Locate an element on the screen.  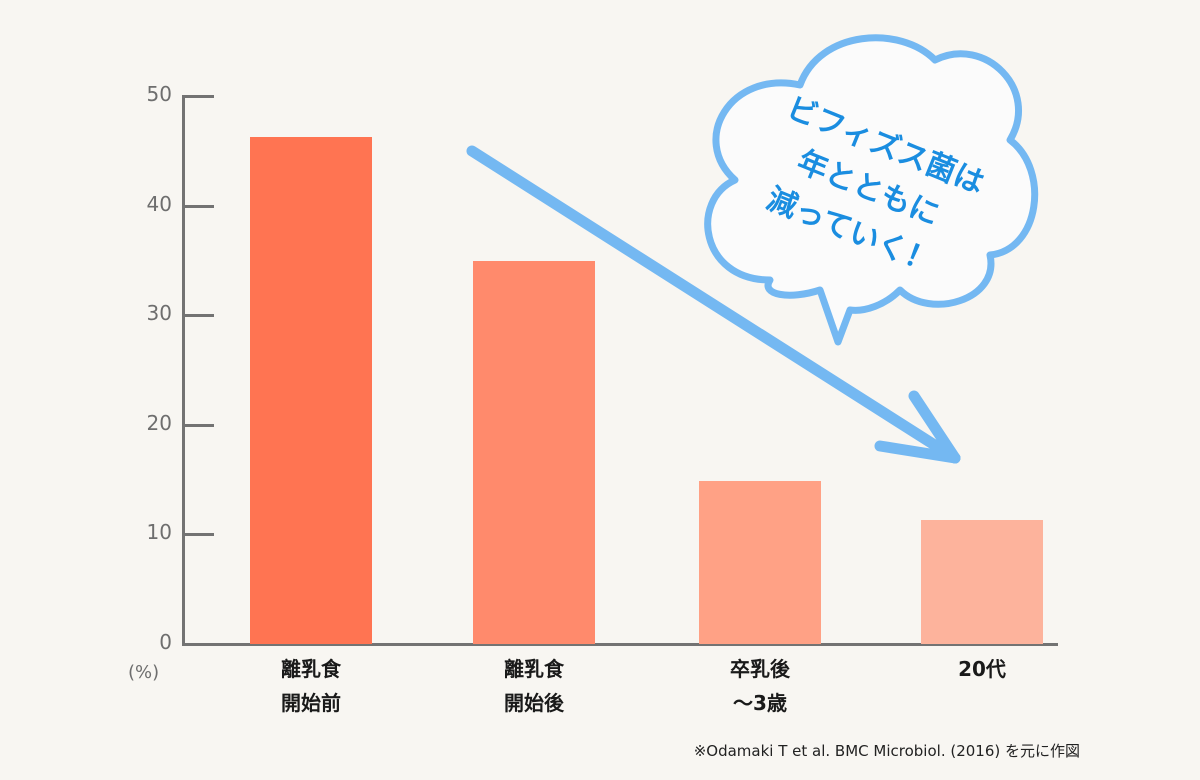
y-tick-label: 30 is located at coordinates (159, 313).